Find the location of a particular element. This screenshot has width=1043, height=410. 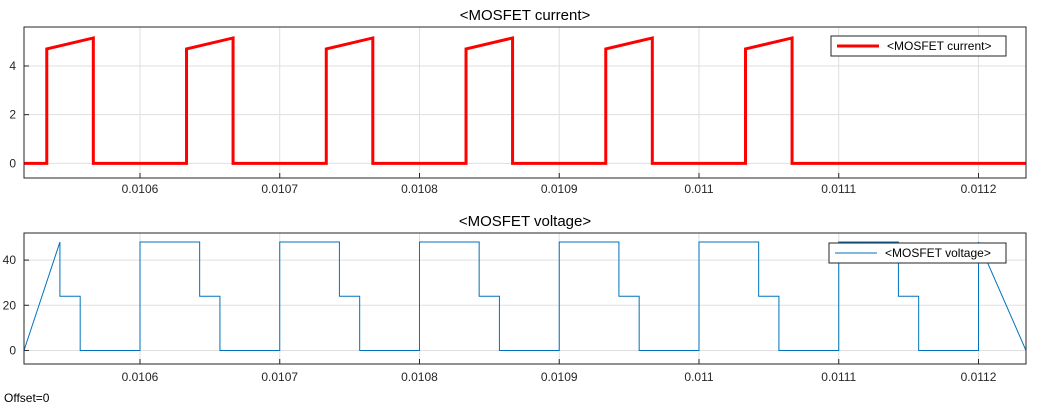

chart-title: <MOSFET current> is located at coordinates (525, 15).